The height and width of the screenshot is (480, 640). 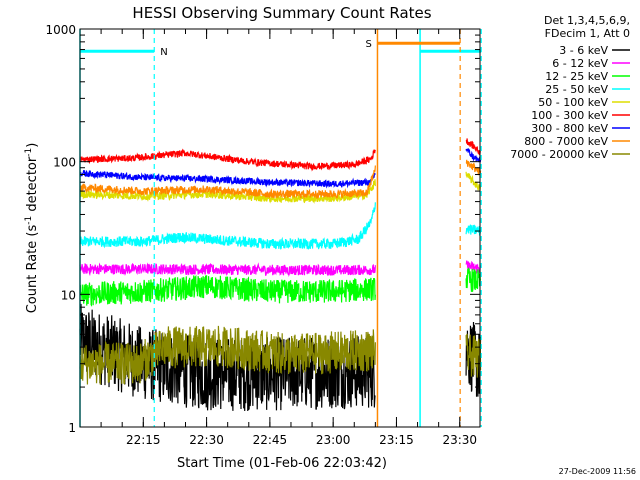 What do you see at coordinates (32, 186) in the screenshot?
I see `y-label-mid: detector` at bounding box center [32, 186].